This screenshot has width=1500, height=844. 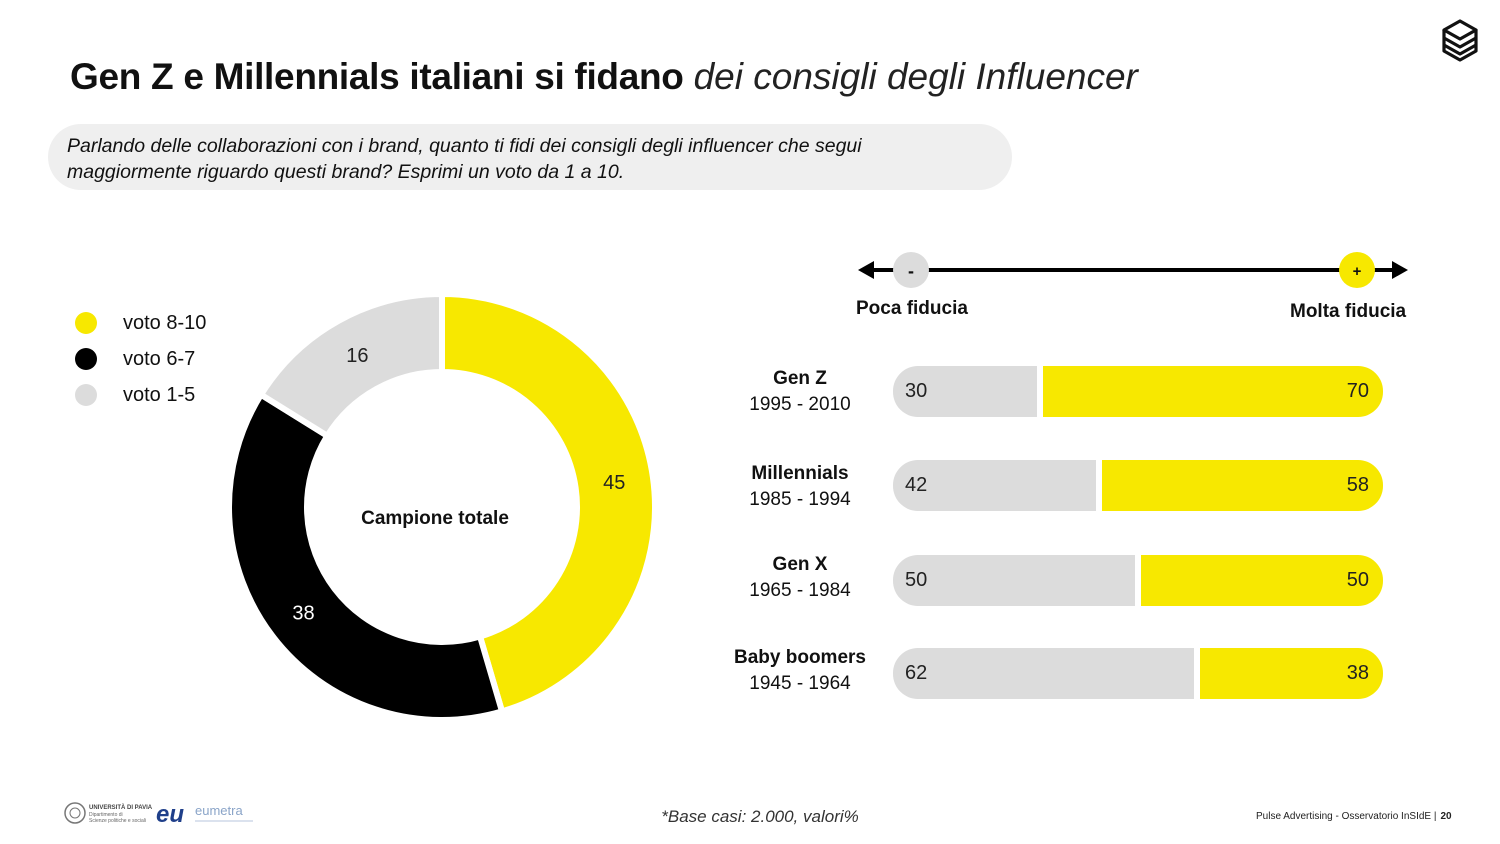 What do you see at coordinates (303, 613) in the screenshot?
I see `donut-slice-value: 38` at bounding box center [303, 613].